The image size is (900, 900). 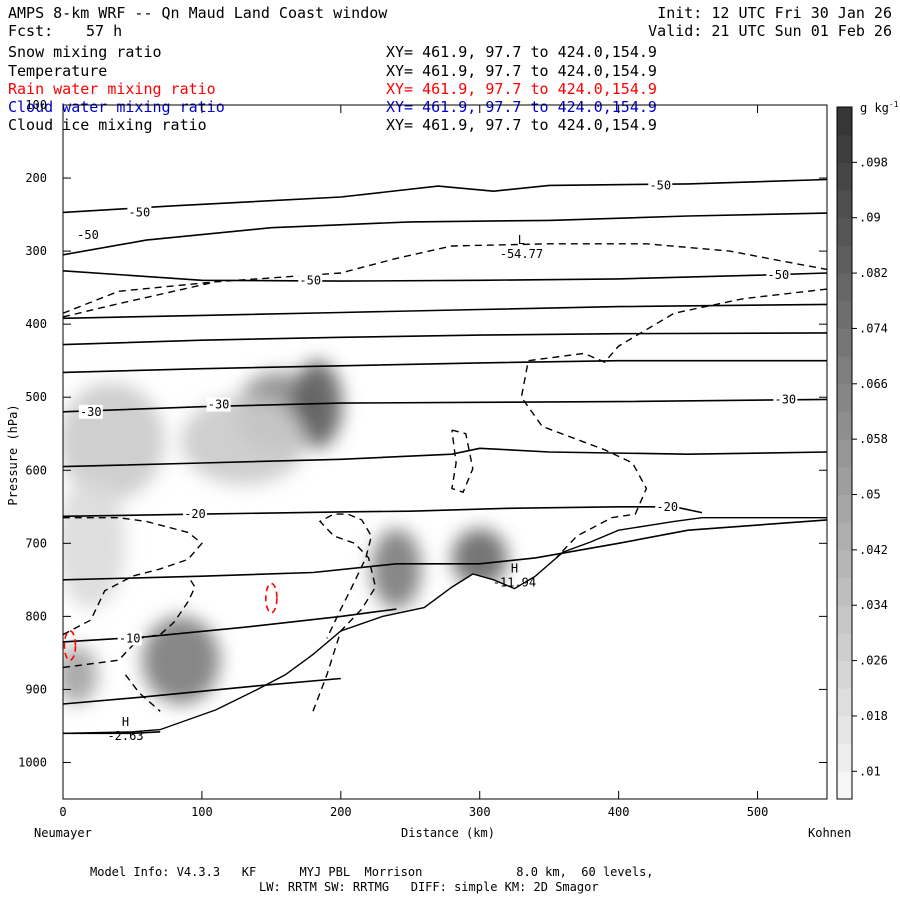 What do you see at coordinates (112, 89) in the screenshot?
I see `field-name-rain: Rain water mixing ratio` at bounding box center [112, 89].